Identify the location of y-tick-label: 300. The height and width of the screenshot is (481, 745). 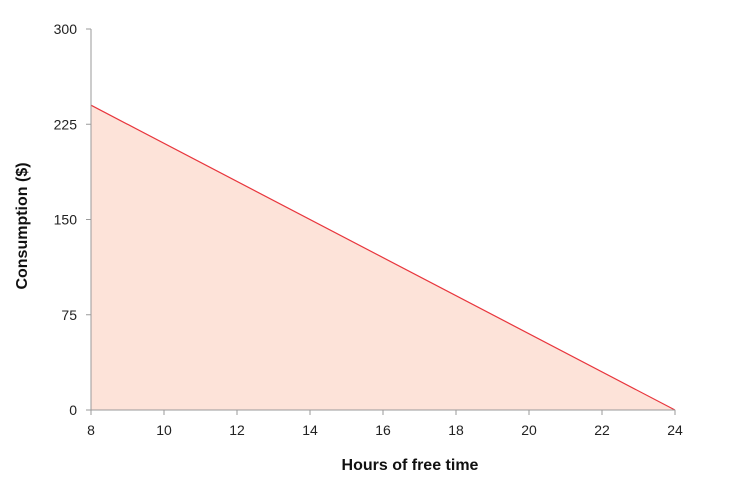
(66, 29).